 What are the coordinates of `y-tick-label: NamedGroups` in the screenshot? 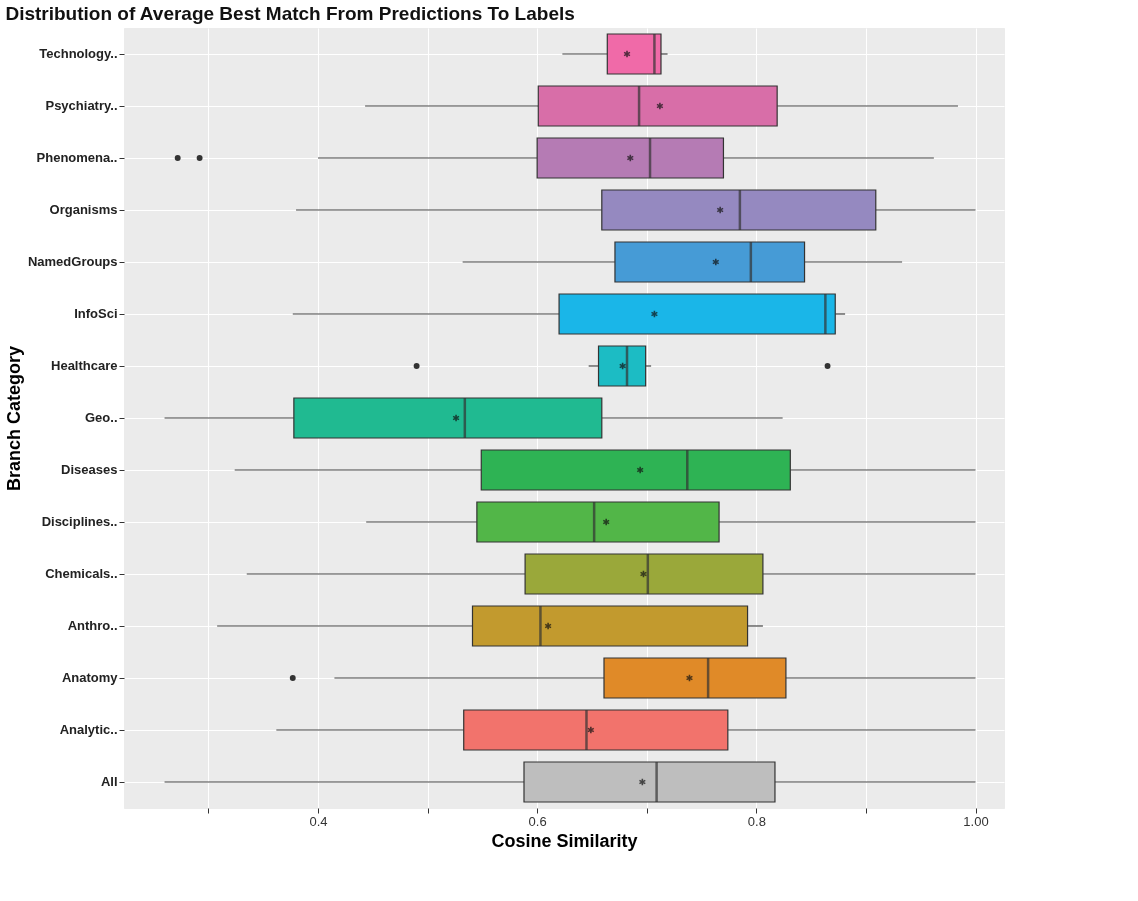 It's located at (72, 261).